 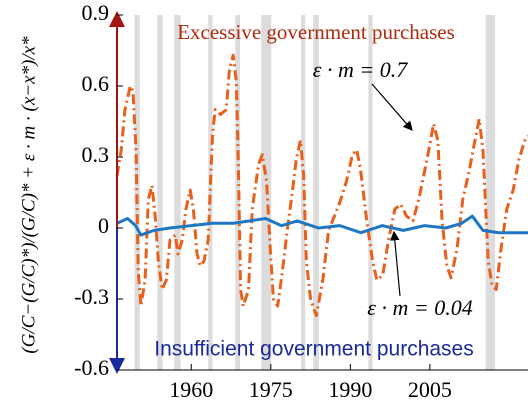 I want to click on annotation-top: Excessive government purchases, so click(x=316, y=32).